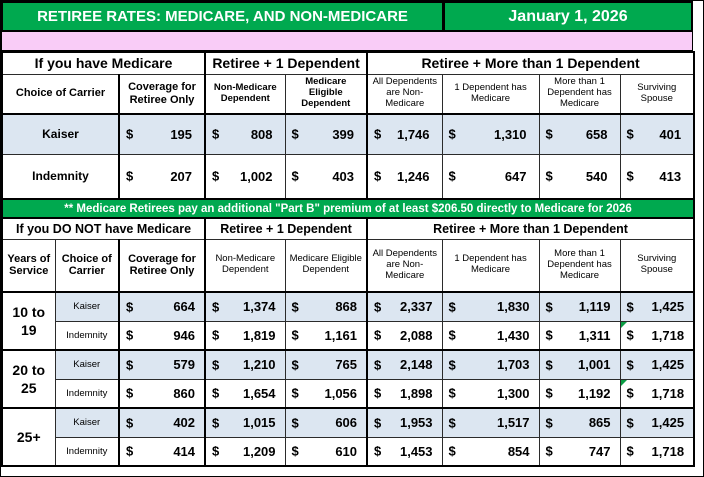  I want to click on rate-cell: $1,209, so click(245, 451).